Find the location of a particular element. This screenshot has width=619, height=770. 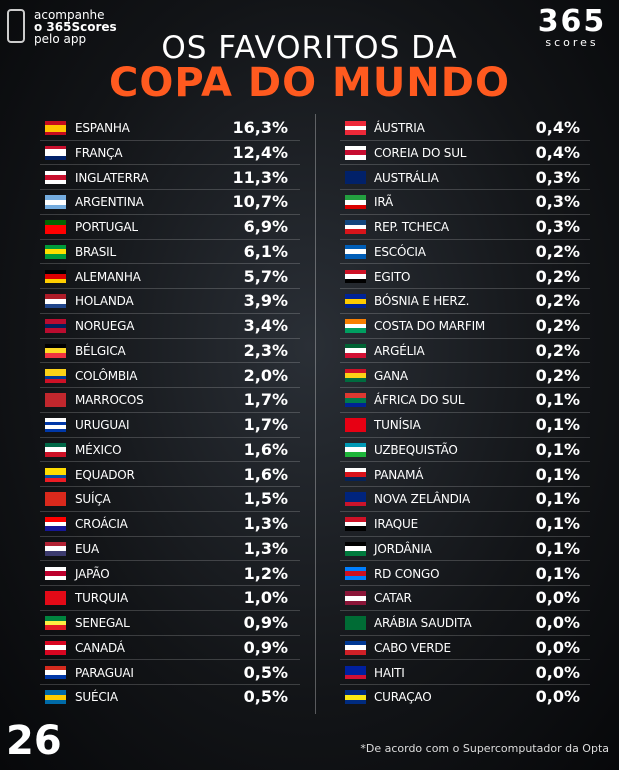

country-name: HOLANDA is located at coordinates (104, 301).